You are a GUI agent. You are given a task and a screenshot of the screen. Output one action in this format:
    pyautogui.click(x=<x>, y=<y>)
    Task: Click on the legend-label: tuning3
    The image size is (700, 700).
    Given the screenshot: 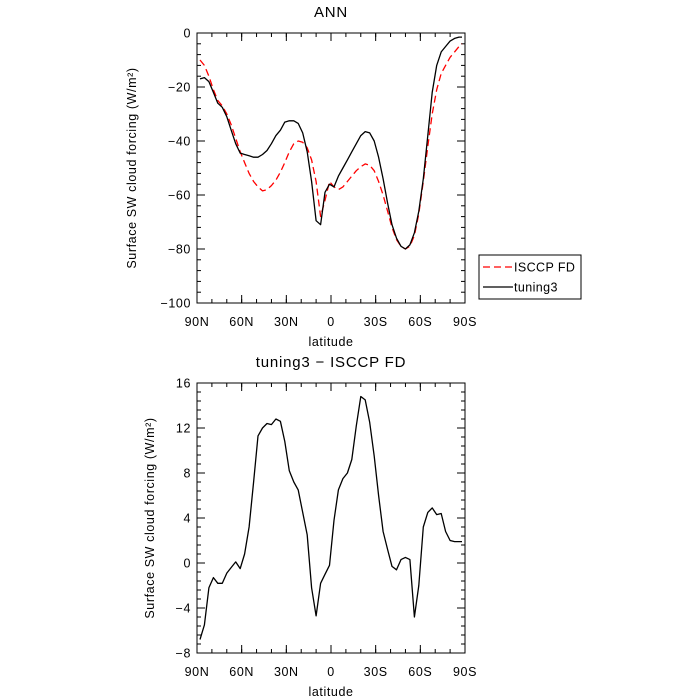 What is the action you would take?
    pyautogui.click(x=536, y=288)
    